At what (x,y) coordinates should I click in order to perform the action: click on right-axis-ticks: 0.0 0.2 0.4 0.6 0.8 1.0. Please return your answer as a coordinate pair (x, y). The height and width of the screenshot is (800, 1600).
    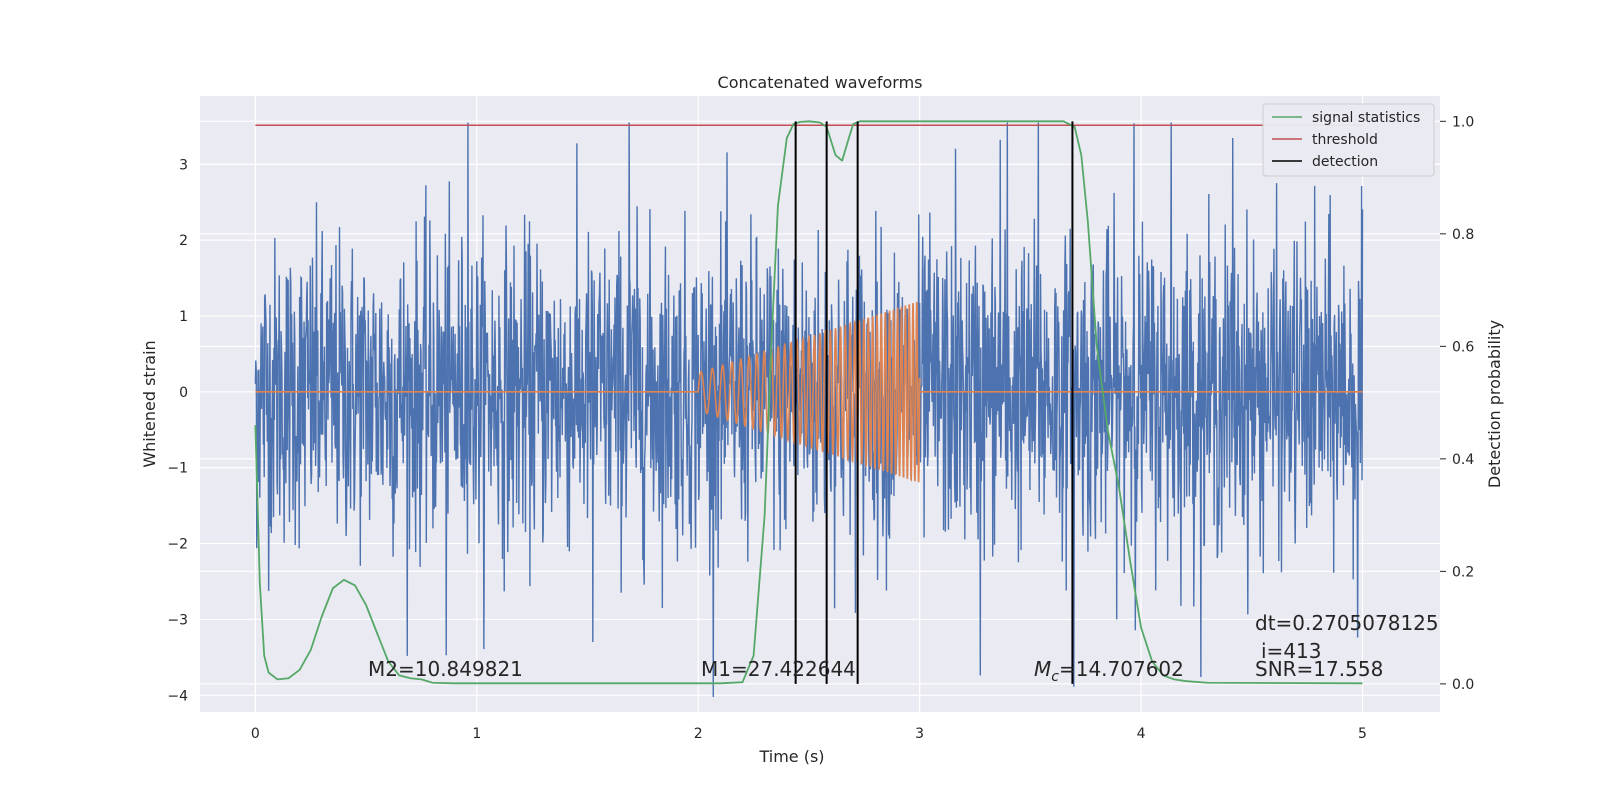
    Looking at the image, I should click on (1457, 403).